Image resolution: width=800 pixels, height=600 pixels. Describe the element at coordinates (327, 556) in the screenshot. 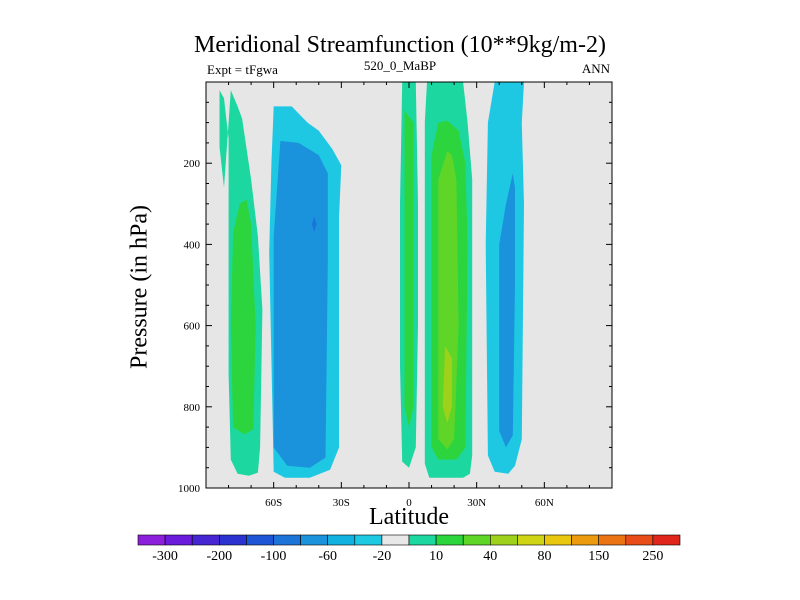

I see `colorbar-label: -60` at that location.